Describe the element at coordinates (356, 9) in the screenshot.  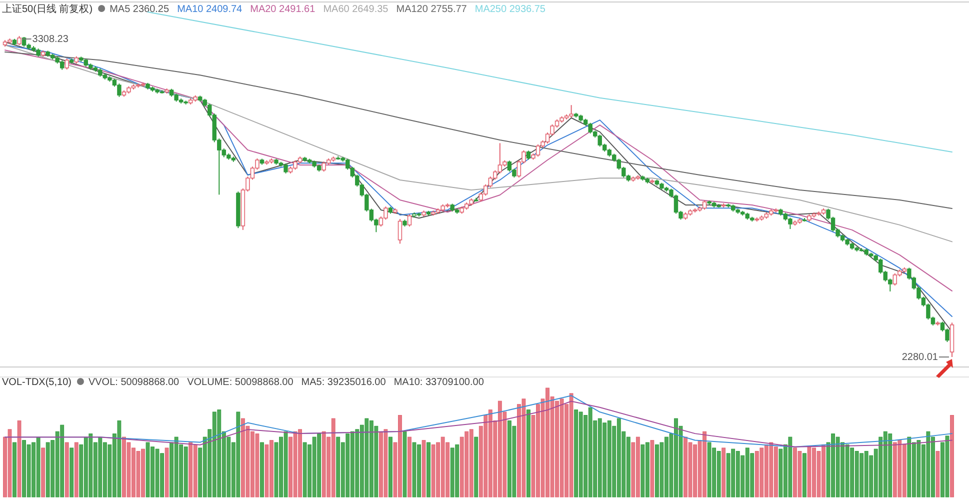
I see `text: MA60 2649.35` at that location.